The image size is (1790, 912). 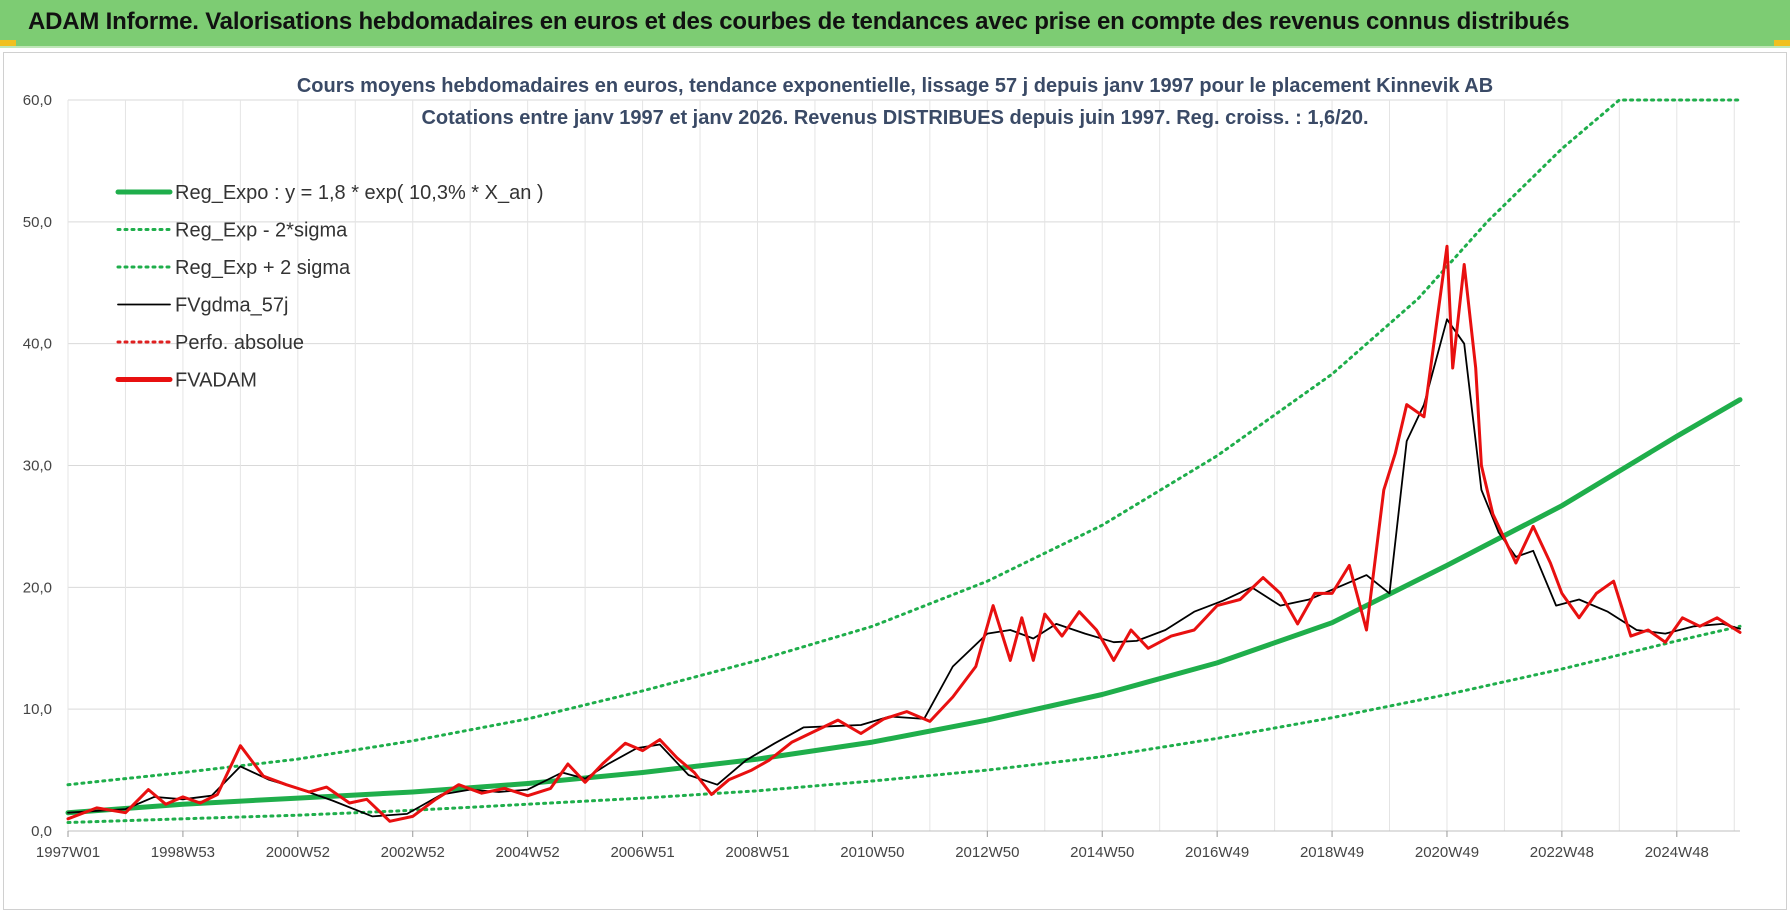 I want to click on y-tick-label: 20,0, so click(x=37, y=587).